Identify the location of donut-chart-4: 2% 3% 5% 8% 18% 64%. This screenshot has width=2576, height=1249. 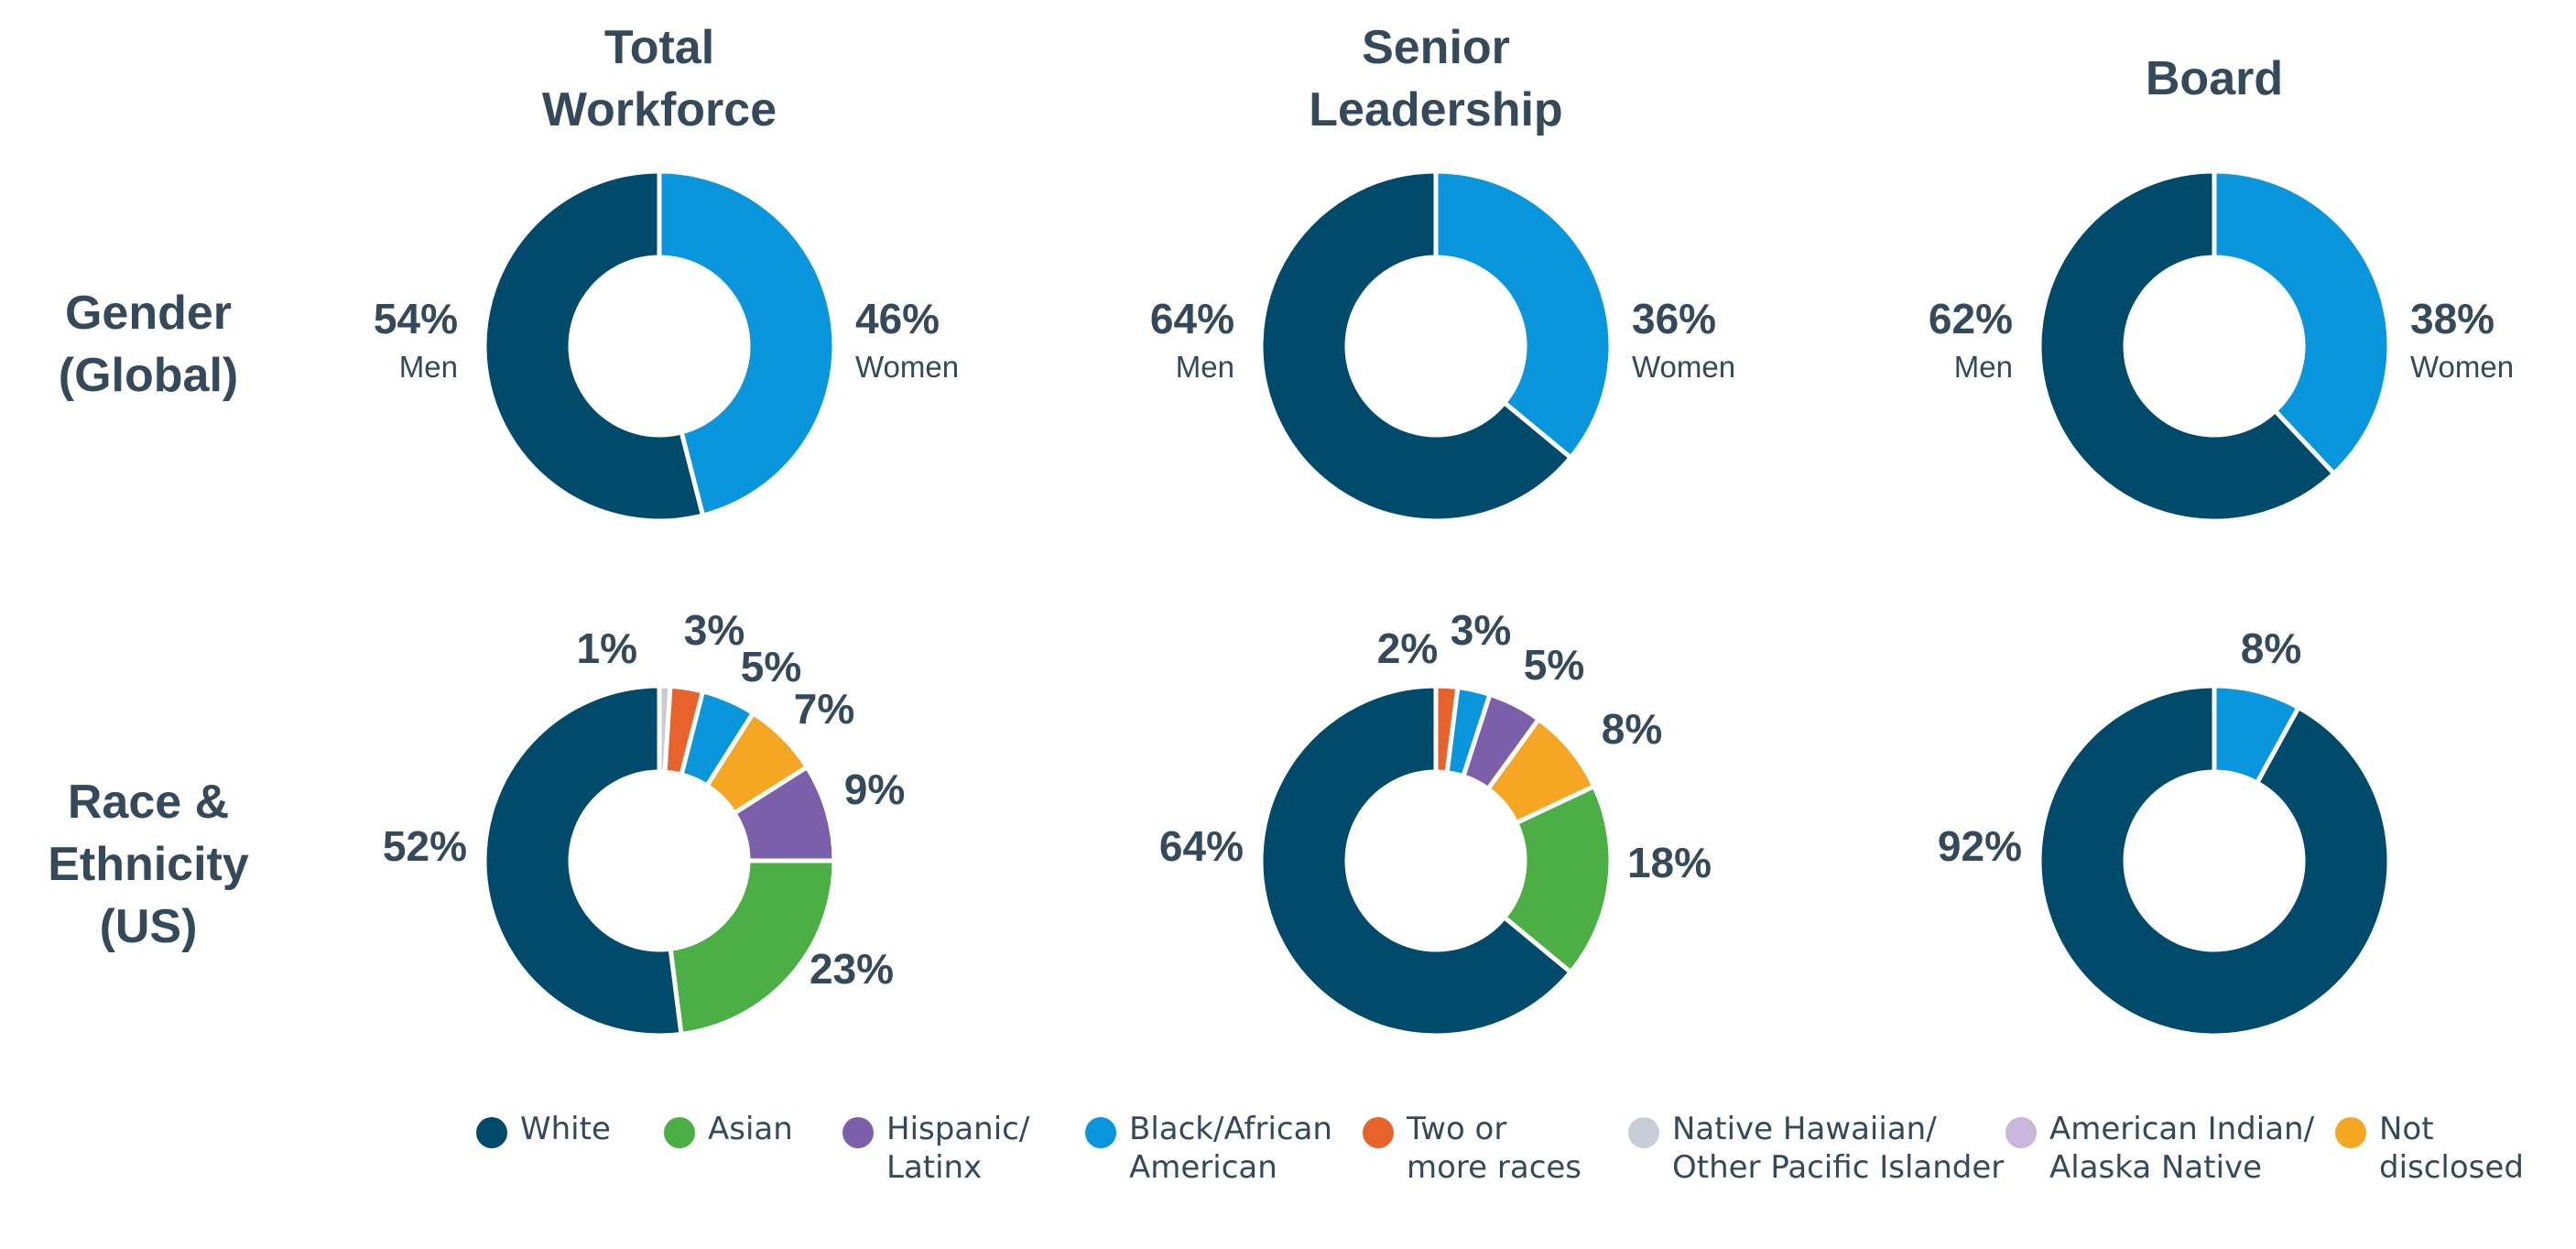
(1435, 822).